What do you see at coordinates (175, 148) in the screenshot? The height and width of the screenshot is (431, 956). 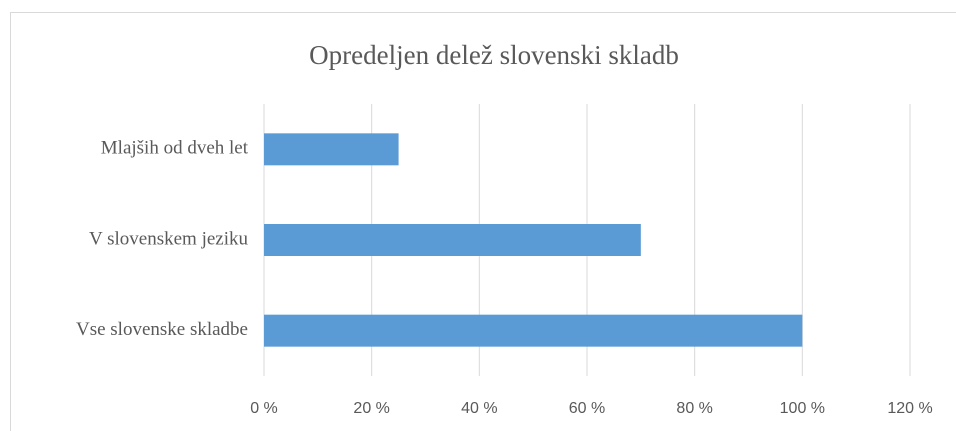 I see `y-tick-label: Mlajših od dveh let` at bounding box center [175, 148].